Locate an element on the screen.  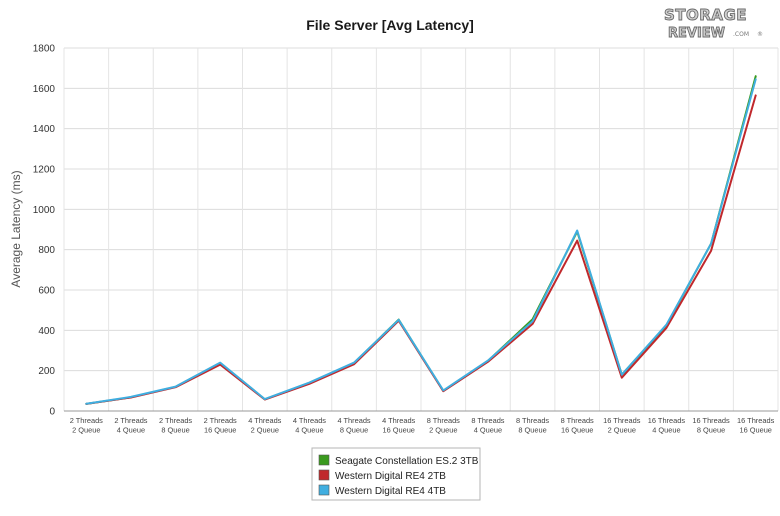
x-tick-label: 2 Threads 4 Queue is located at coordinates (130, 425).